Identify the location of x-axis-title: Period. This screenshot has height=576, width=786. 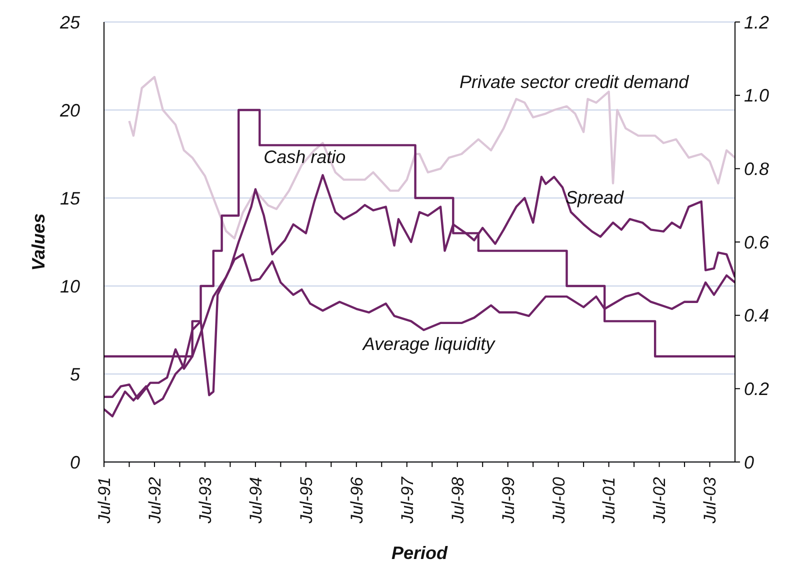
(420, 552).